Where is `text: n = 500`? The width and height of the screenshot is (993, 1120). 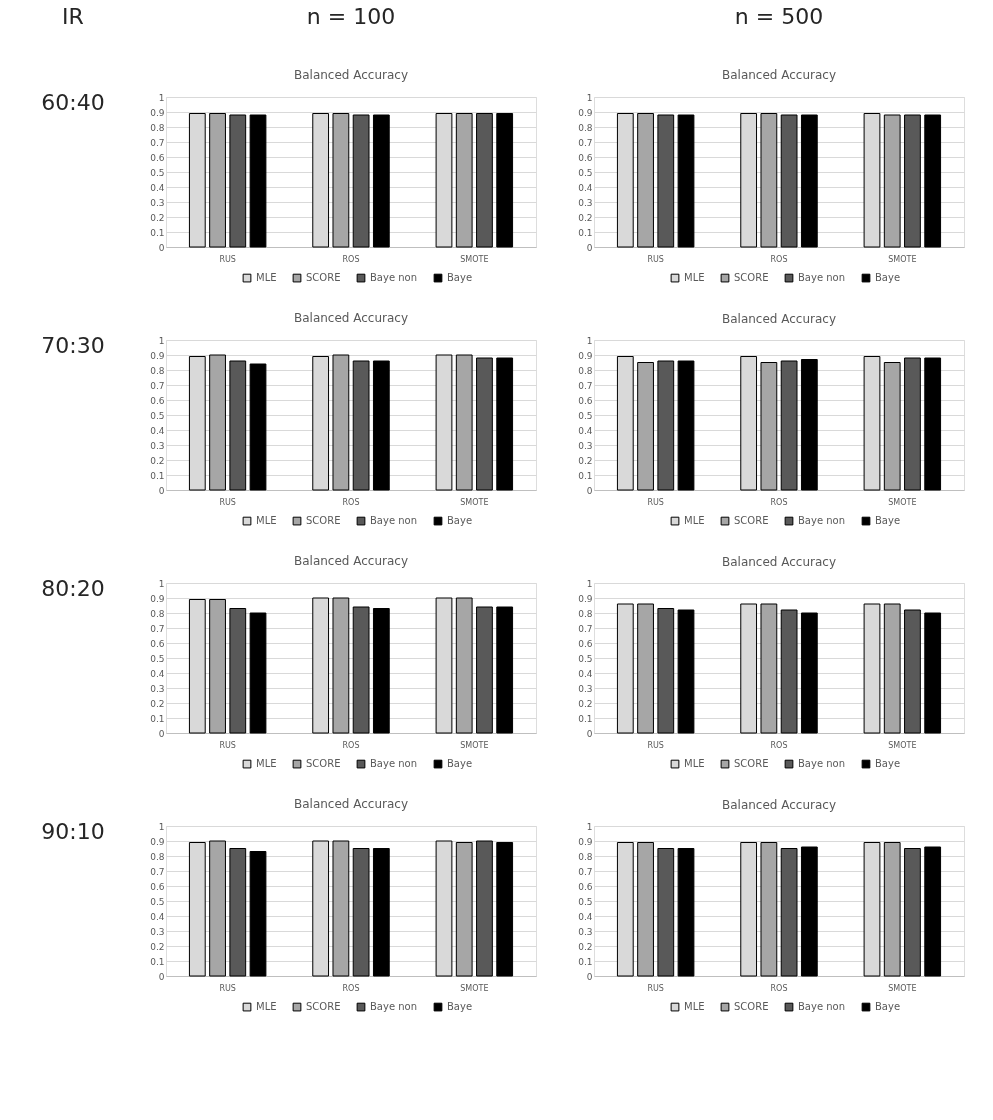 text: n = 500 is located at coordinates (779, 16).